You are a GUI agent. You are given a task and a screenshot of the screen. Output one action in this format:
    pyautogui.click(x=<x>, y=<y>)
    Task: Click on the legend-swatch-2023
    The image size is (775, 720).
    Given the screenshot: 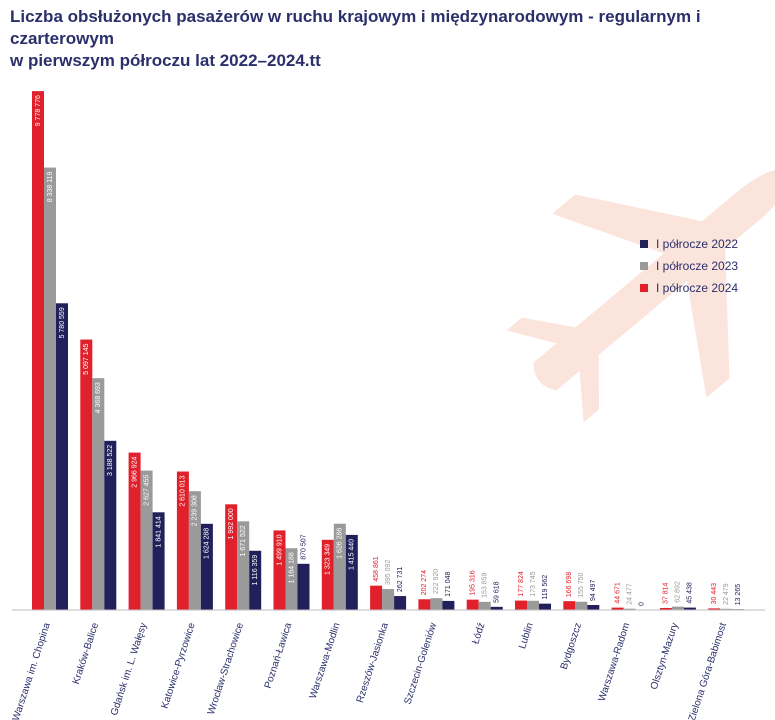 What is the action you would take?
    pyautogui.click(x=644, y=266)
    